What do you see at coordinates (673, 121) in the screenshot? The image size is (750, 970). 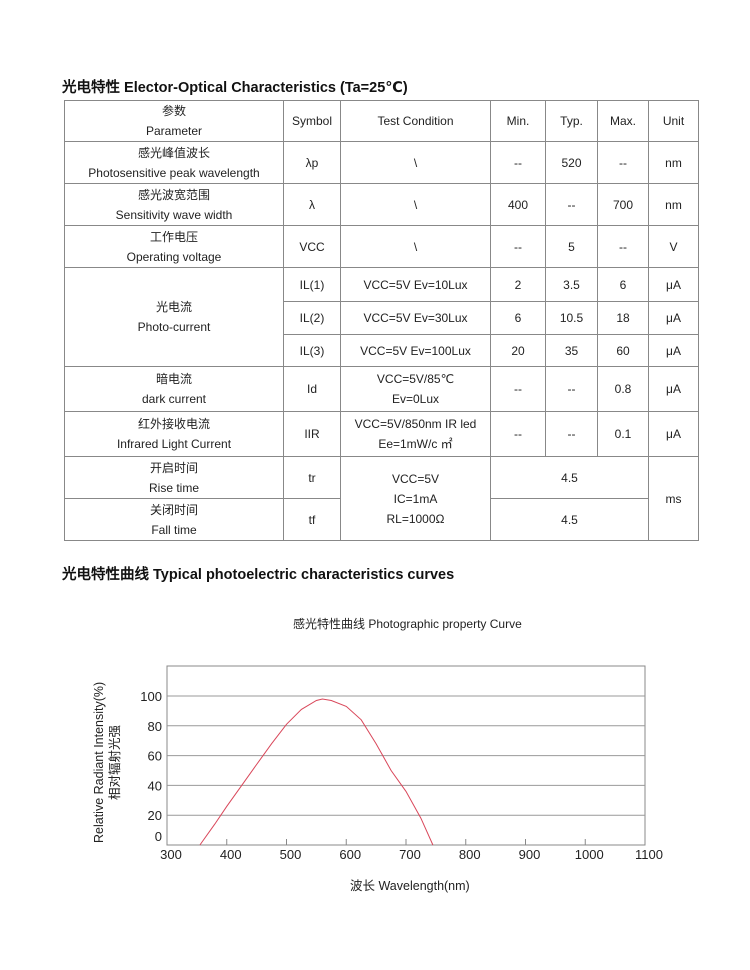 I see `header-unit: Unit` at bounding box center [673, 121].